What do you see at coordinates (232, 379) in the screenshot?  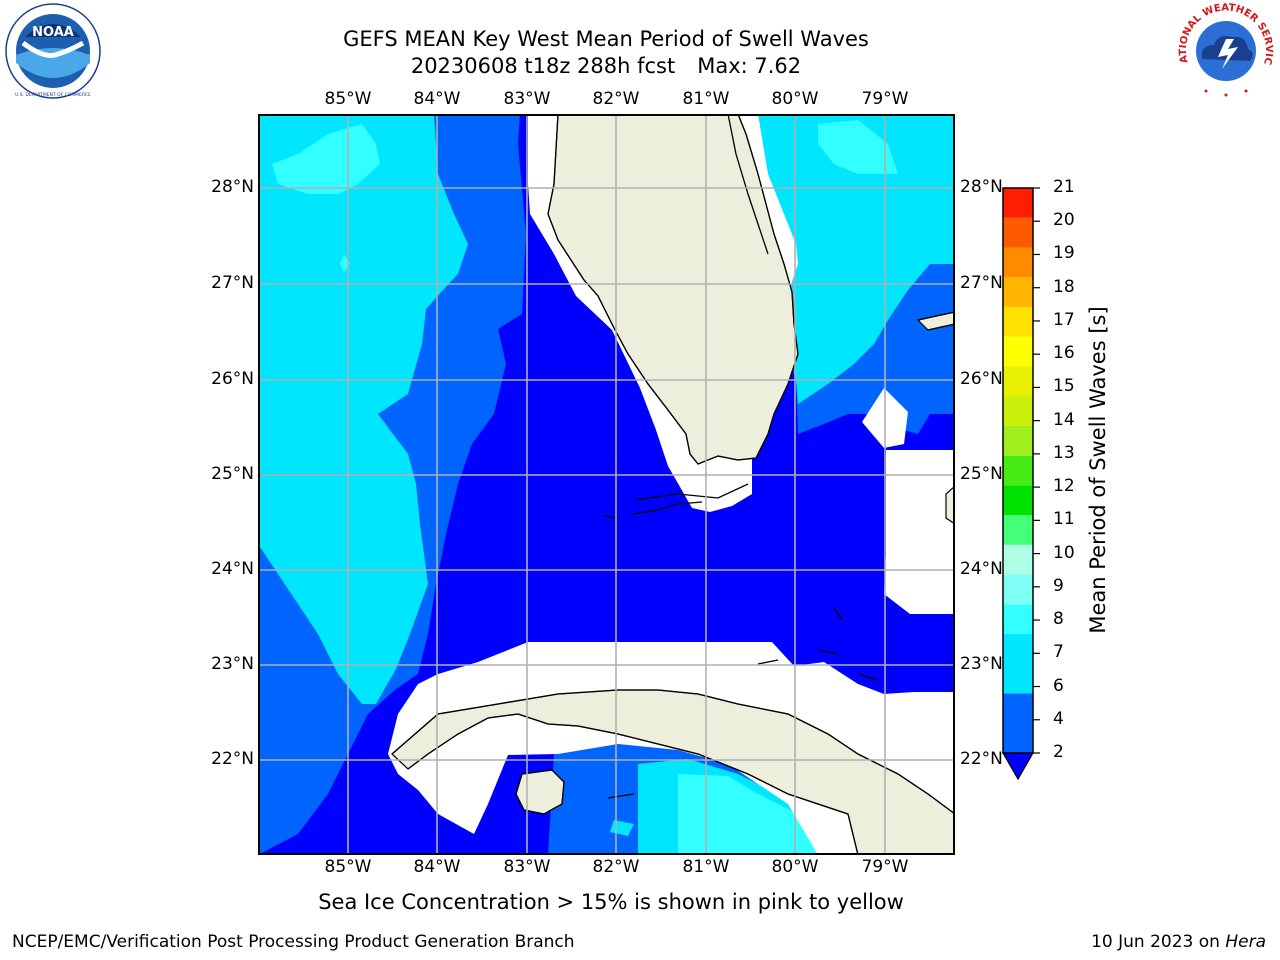 I see `lat-label-left: 26°N` at bounding box center [232, 379].